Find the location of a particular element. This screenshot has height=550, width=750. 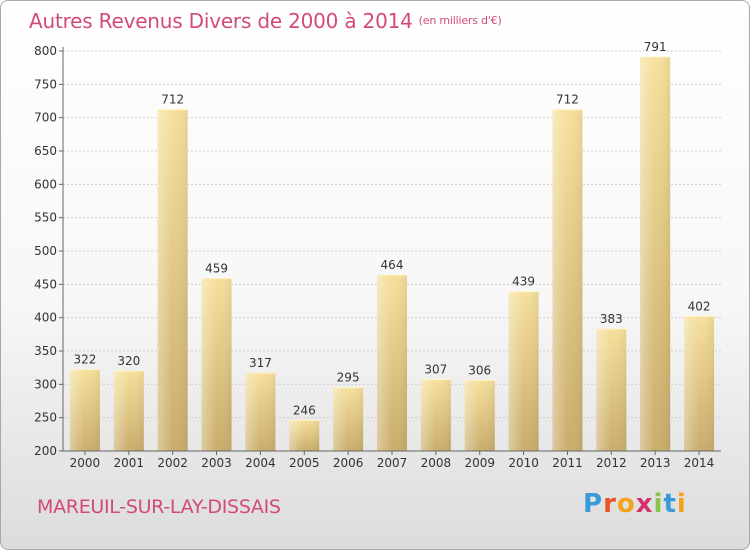

logo-letter: x is located at coordinates (644, 504).